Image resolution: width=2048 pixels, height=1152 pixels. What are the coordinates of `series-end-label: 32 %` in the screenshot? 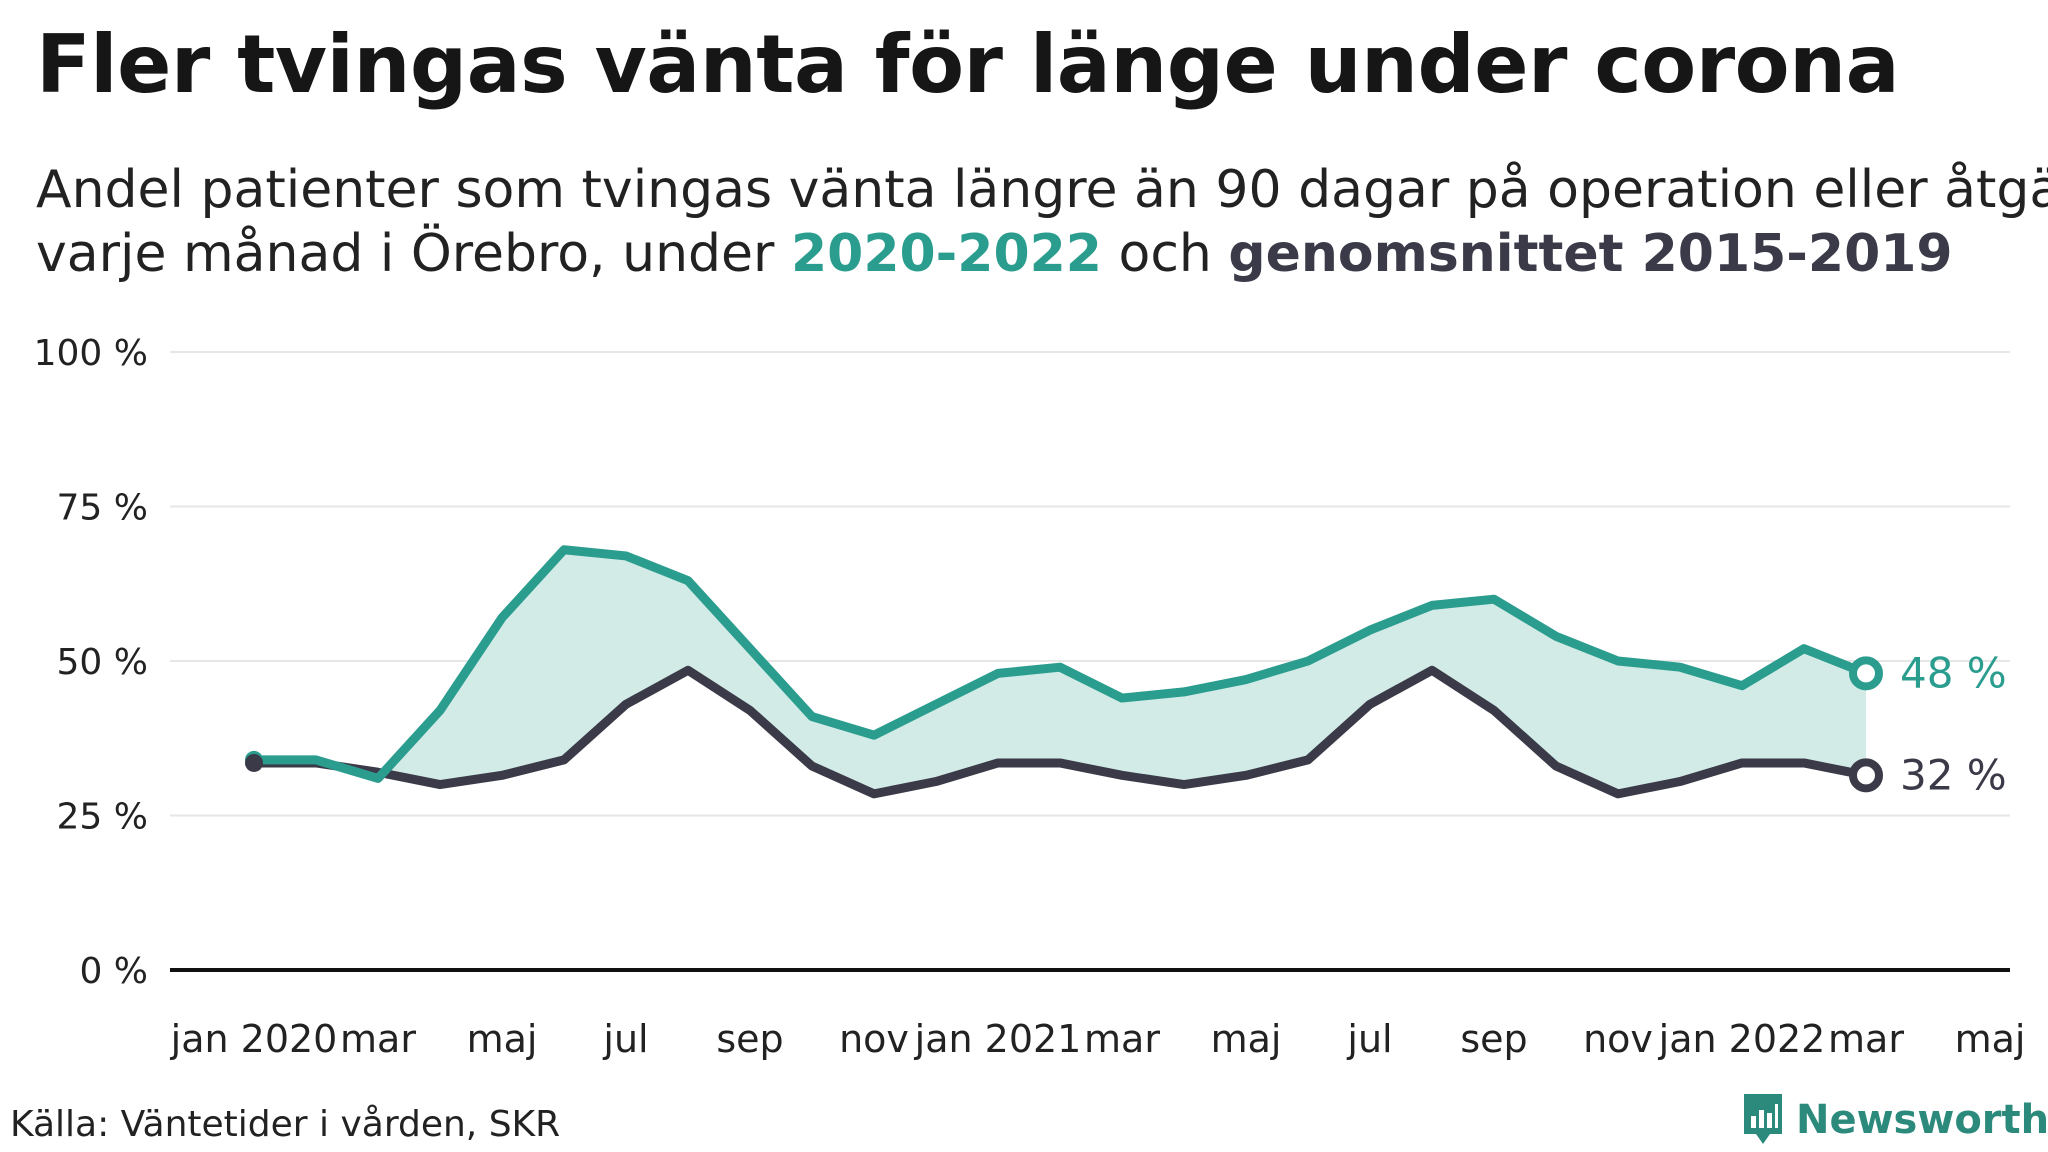 It's located at (1953, 774).